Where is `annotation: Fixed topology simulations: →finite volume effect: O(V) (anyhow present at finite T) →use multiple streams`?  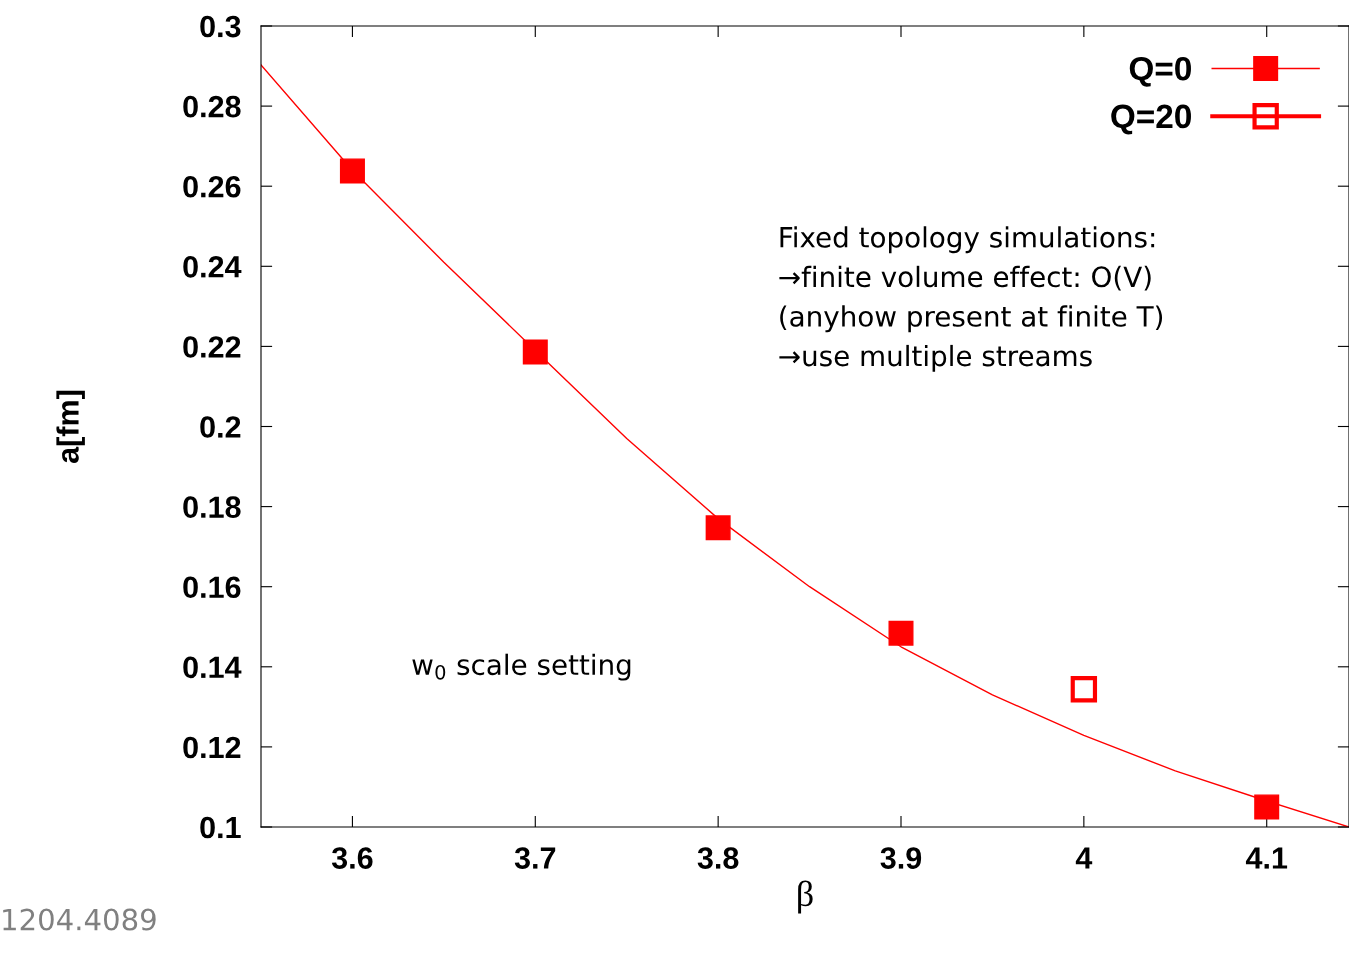
annotation: Fixed topology simulations: →finite volume effect: O(V) (anyhow present at finite T) →use multiple streams is located at coordinates (971, 299).